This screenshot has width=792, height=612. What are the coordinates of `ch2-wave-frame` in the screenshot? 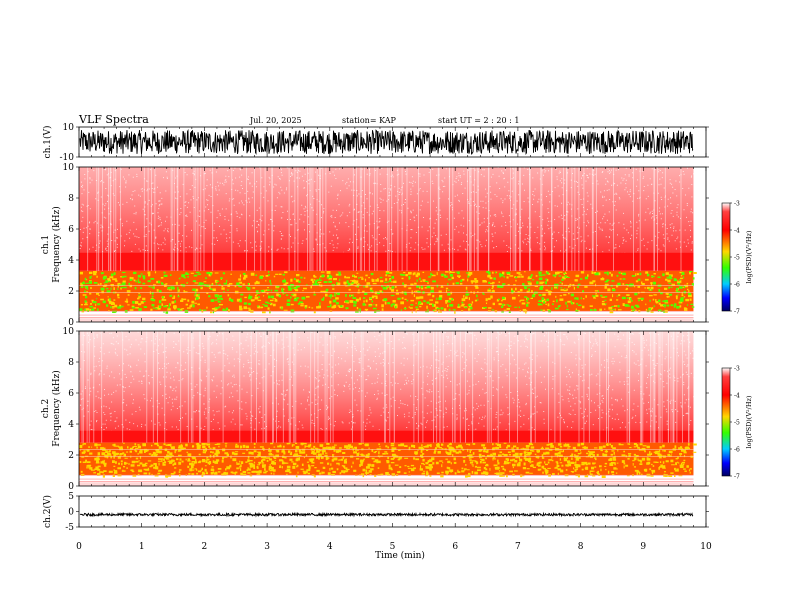 It's located at (392, 511).